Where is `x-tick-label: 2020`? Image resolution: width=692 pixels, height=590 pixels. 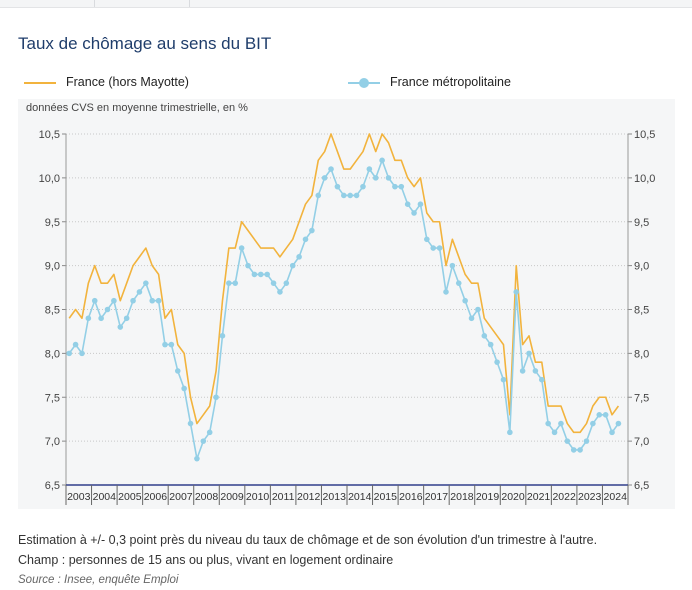
x-tick-label: 2020 is located at coordinates (513, 497).